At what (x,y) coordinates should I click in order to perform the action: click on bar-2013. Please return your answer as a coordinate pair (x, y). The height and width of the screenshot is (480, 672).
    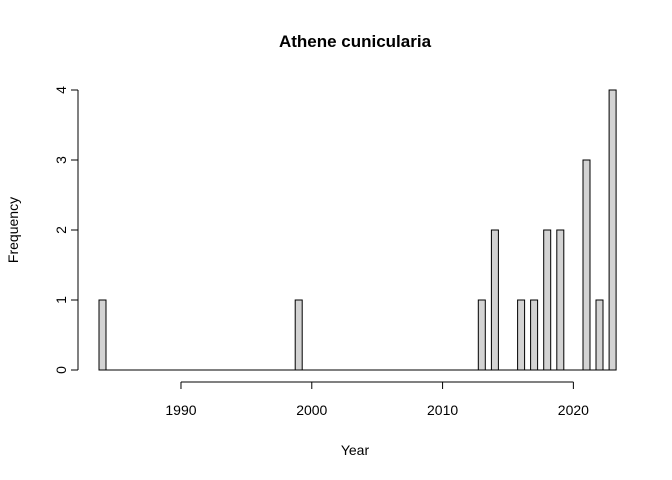
    Looking at the image, I should click on (481, 335).